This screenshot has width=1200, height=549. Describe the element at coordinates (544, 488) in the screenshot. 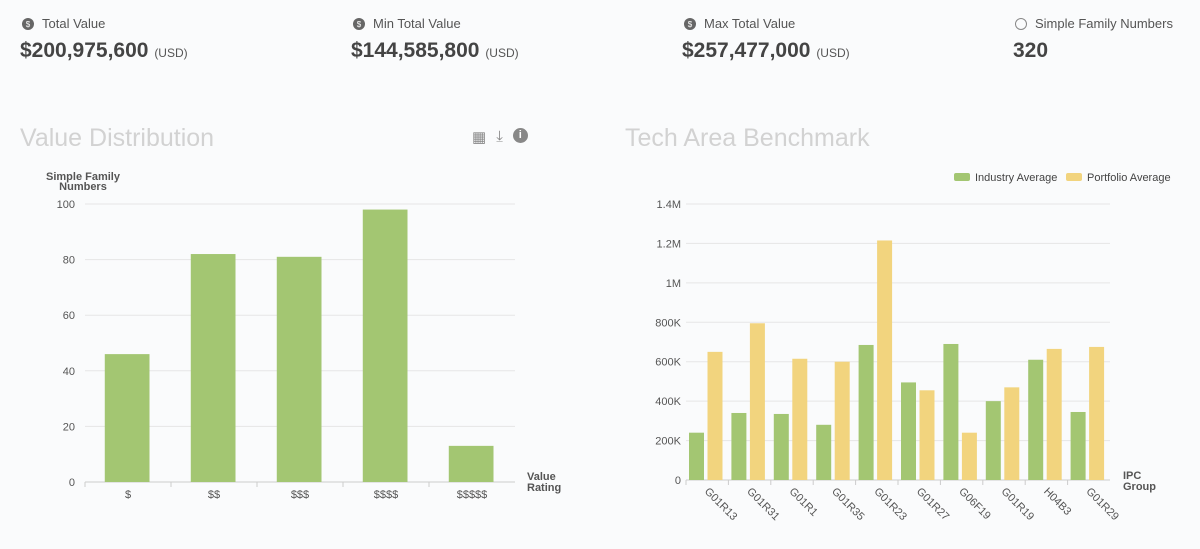

I see `x-axis-label: Rating` at that location.